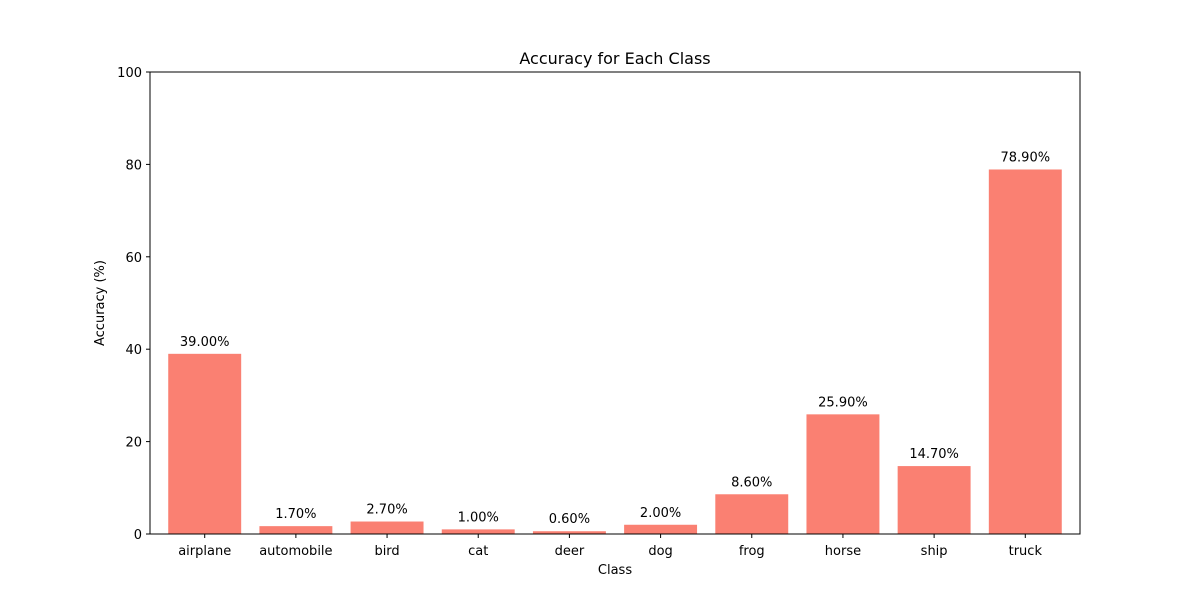  I want to click on x-tick-label-airplane: airplane, so click(204, 551).